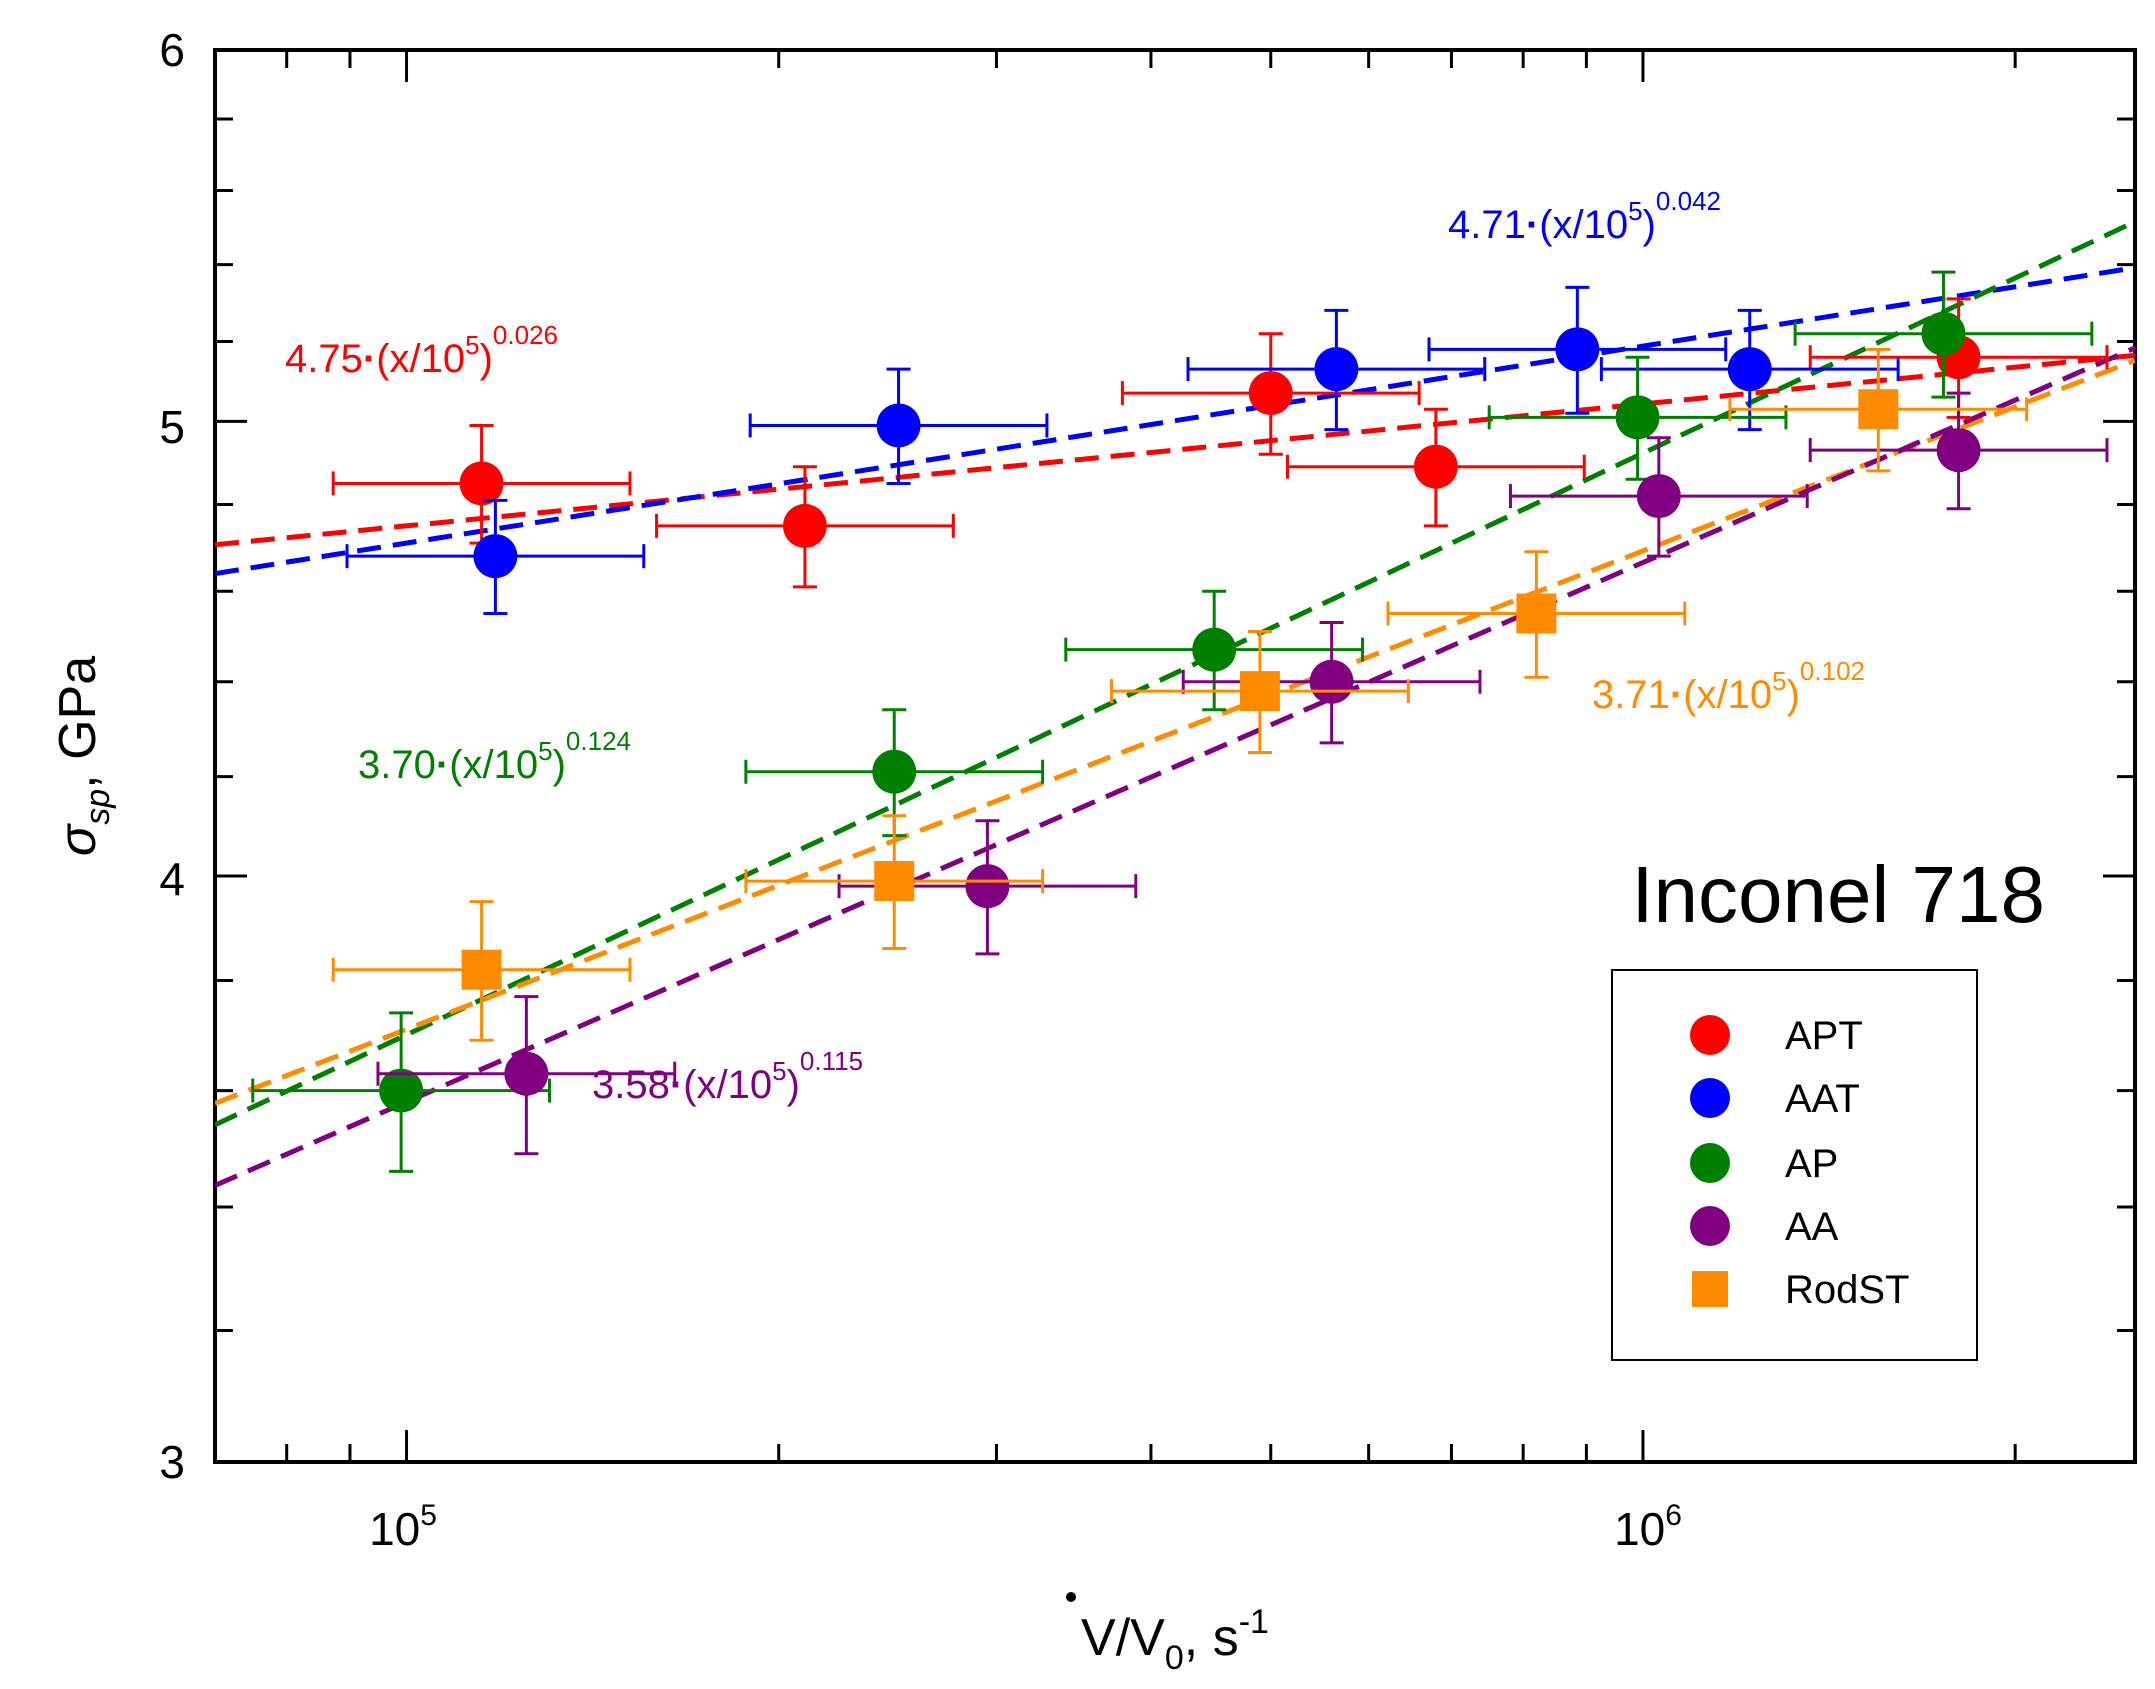 Image resolution: width=2155 pixels, height=1689 pixels. What do you see at coordinates (1847, 1290) in the screenshot?
I see `legend-label-rodst: RodST` at bounding box center [1847, 1290].